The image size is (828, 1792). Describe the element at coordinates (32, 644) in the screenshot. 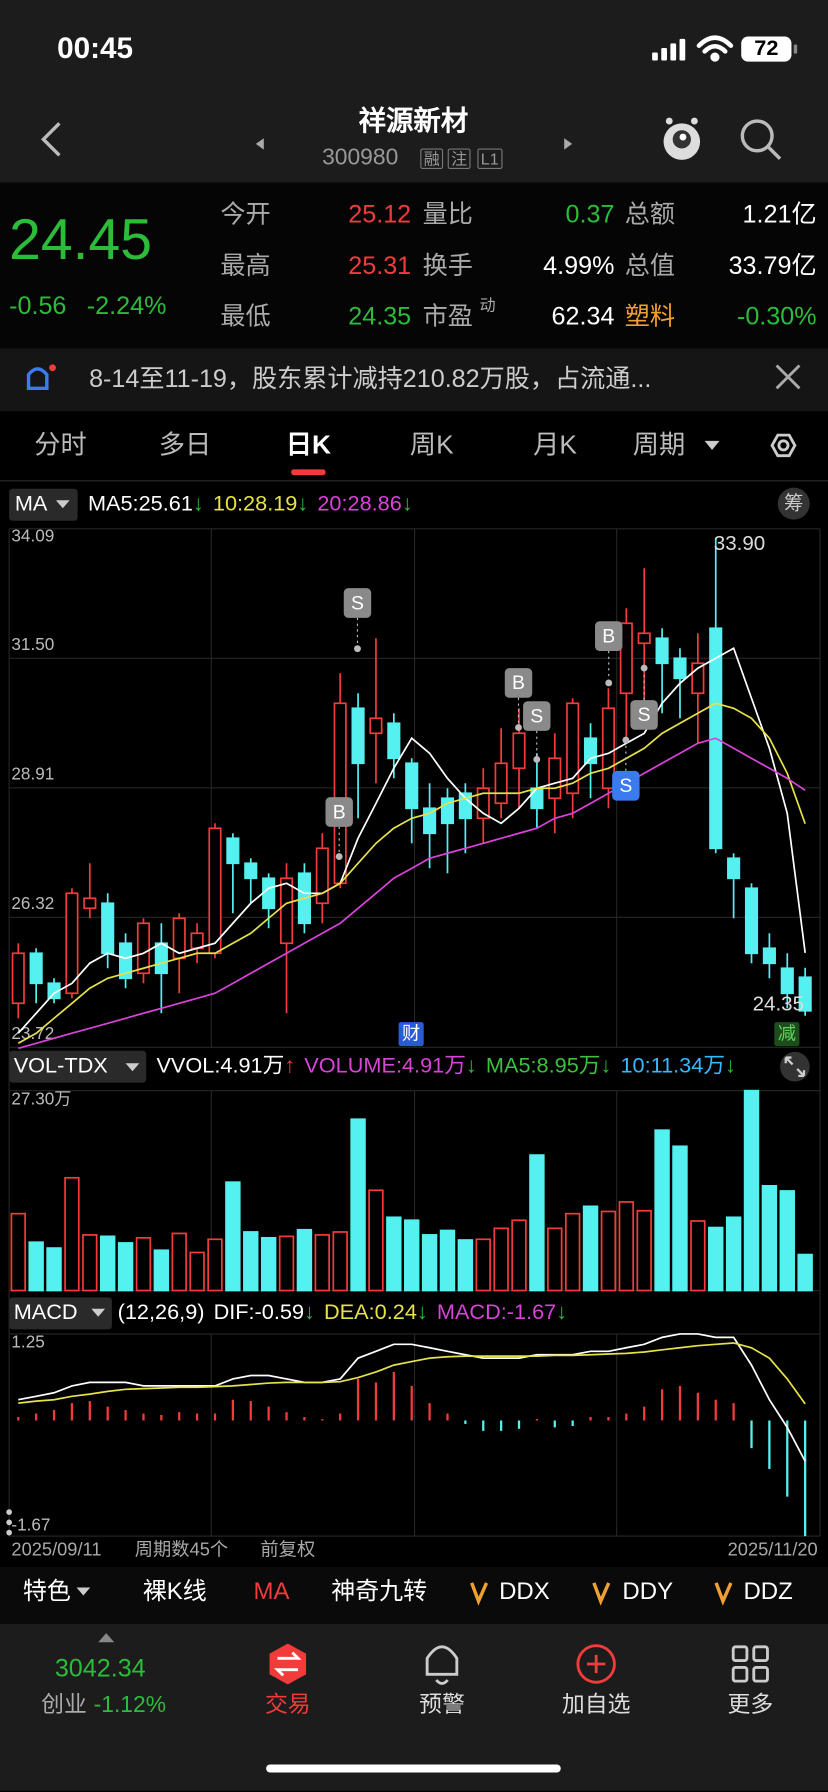

I see `y-tick-label: 31.50` at that location.